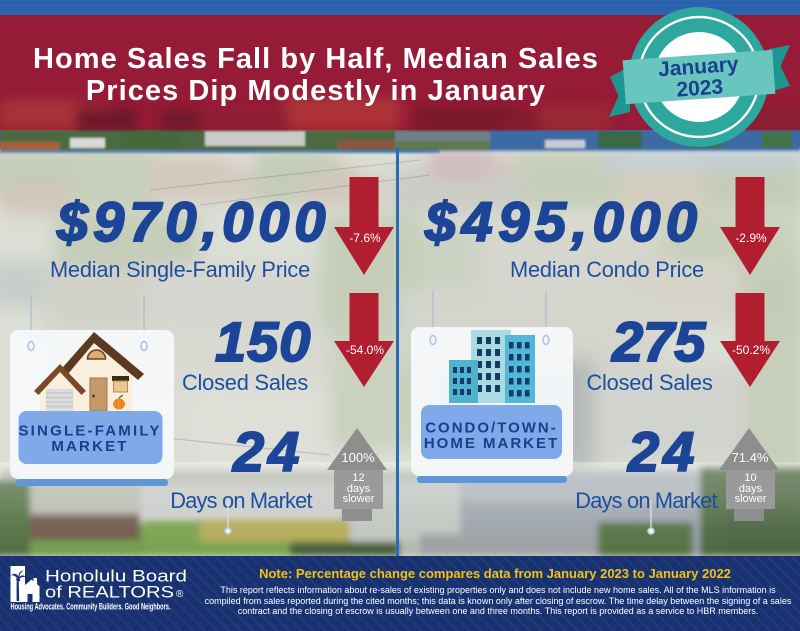 Image resolution: width=800 pixels, height=631 pixels. What do you see at coordinates (491, 428) in the screenshot?
I see `svg-text: CONDO/TOWN-` at bounding box center [491, 428].